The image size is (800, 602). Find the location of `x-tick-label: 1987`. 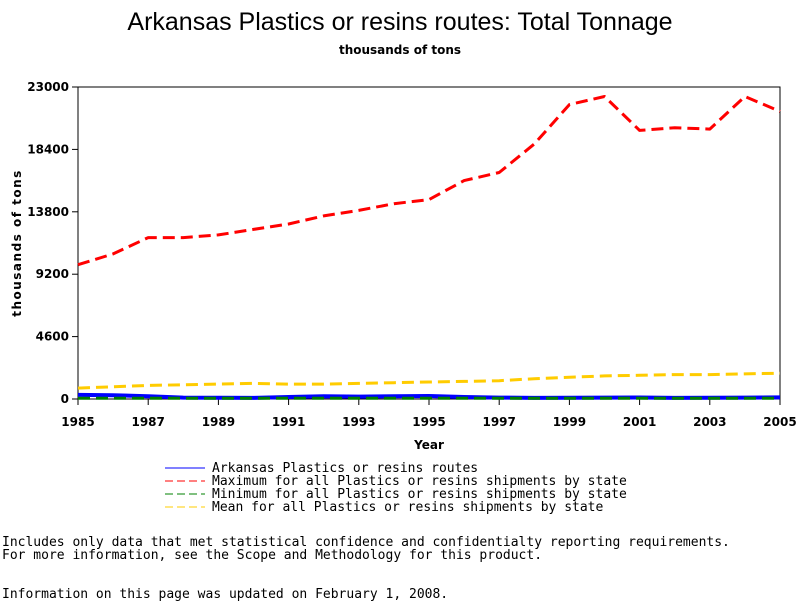

x-tick-label: 1987 is located at coordinates (147, 422).